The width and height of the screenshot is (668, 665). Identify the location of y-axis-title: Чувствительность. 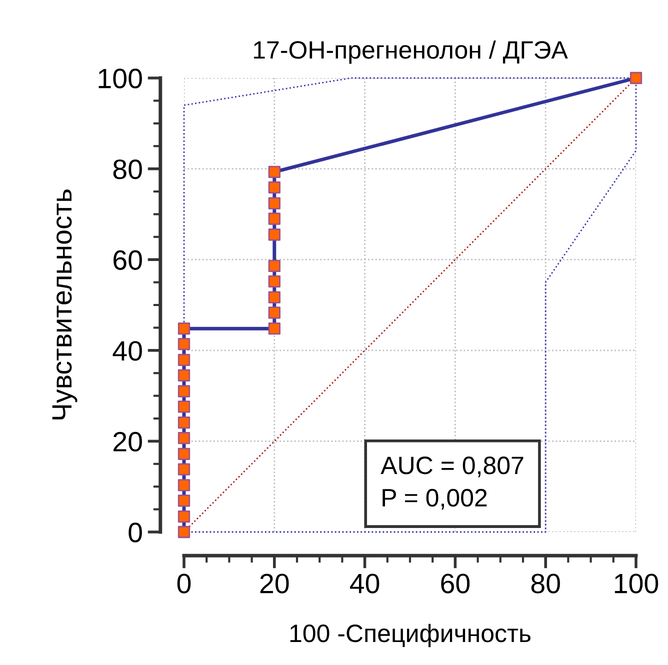
(65, 305).